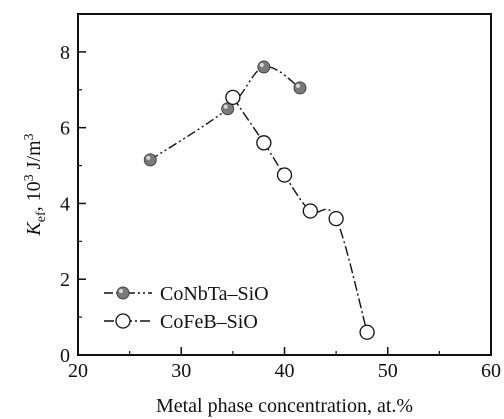  I want to click on y-label-unit: J/m, so click(34, 157).